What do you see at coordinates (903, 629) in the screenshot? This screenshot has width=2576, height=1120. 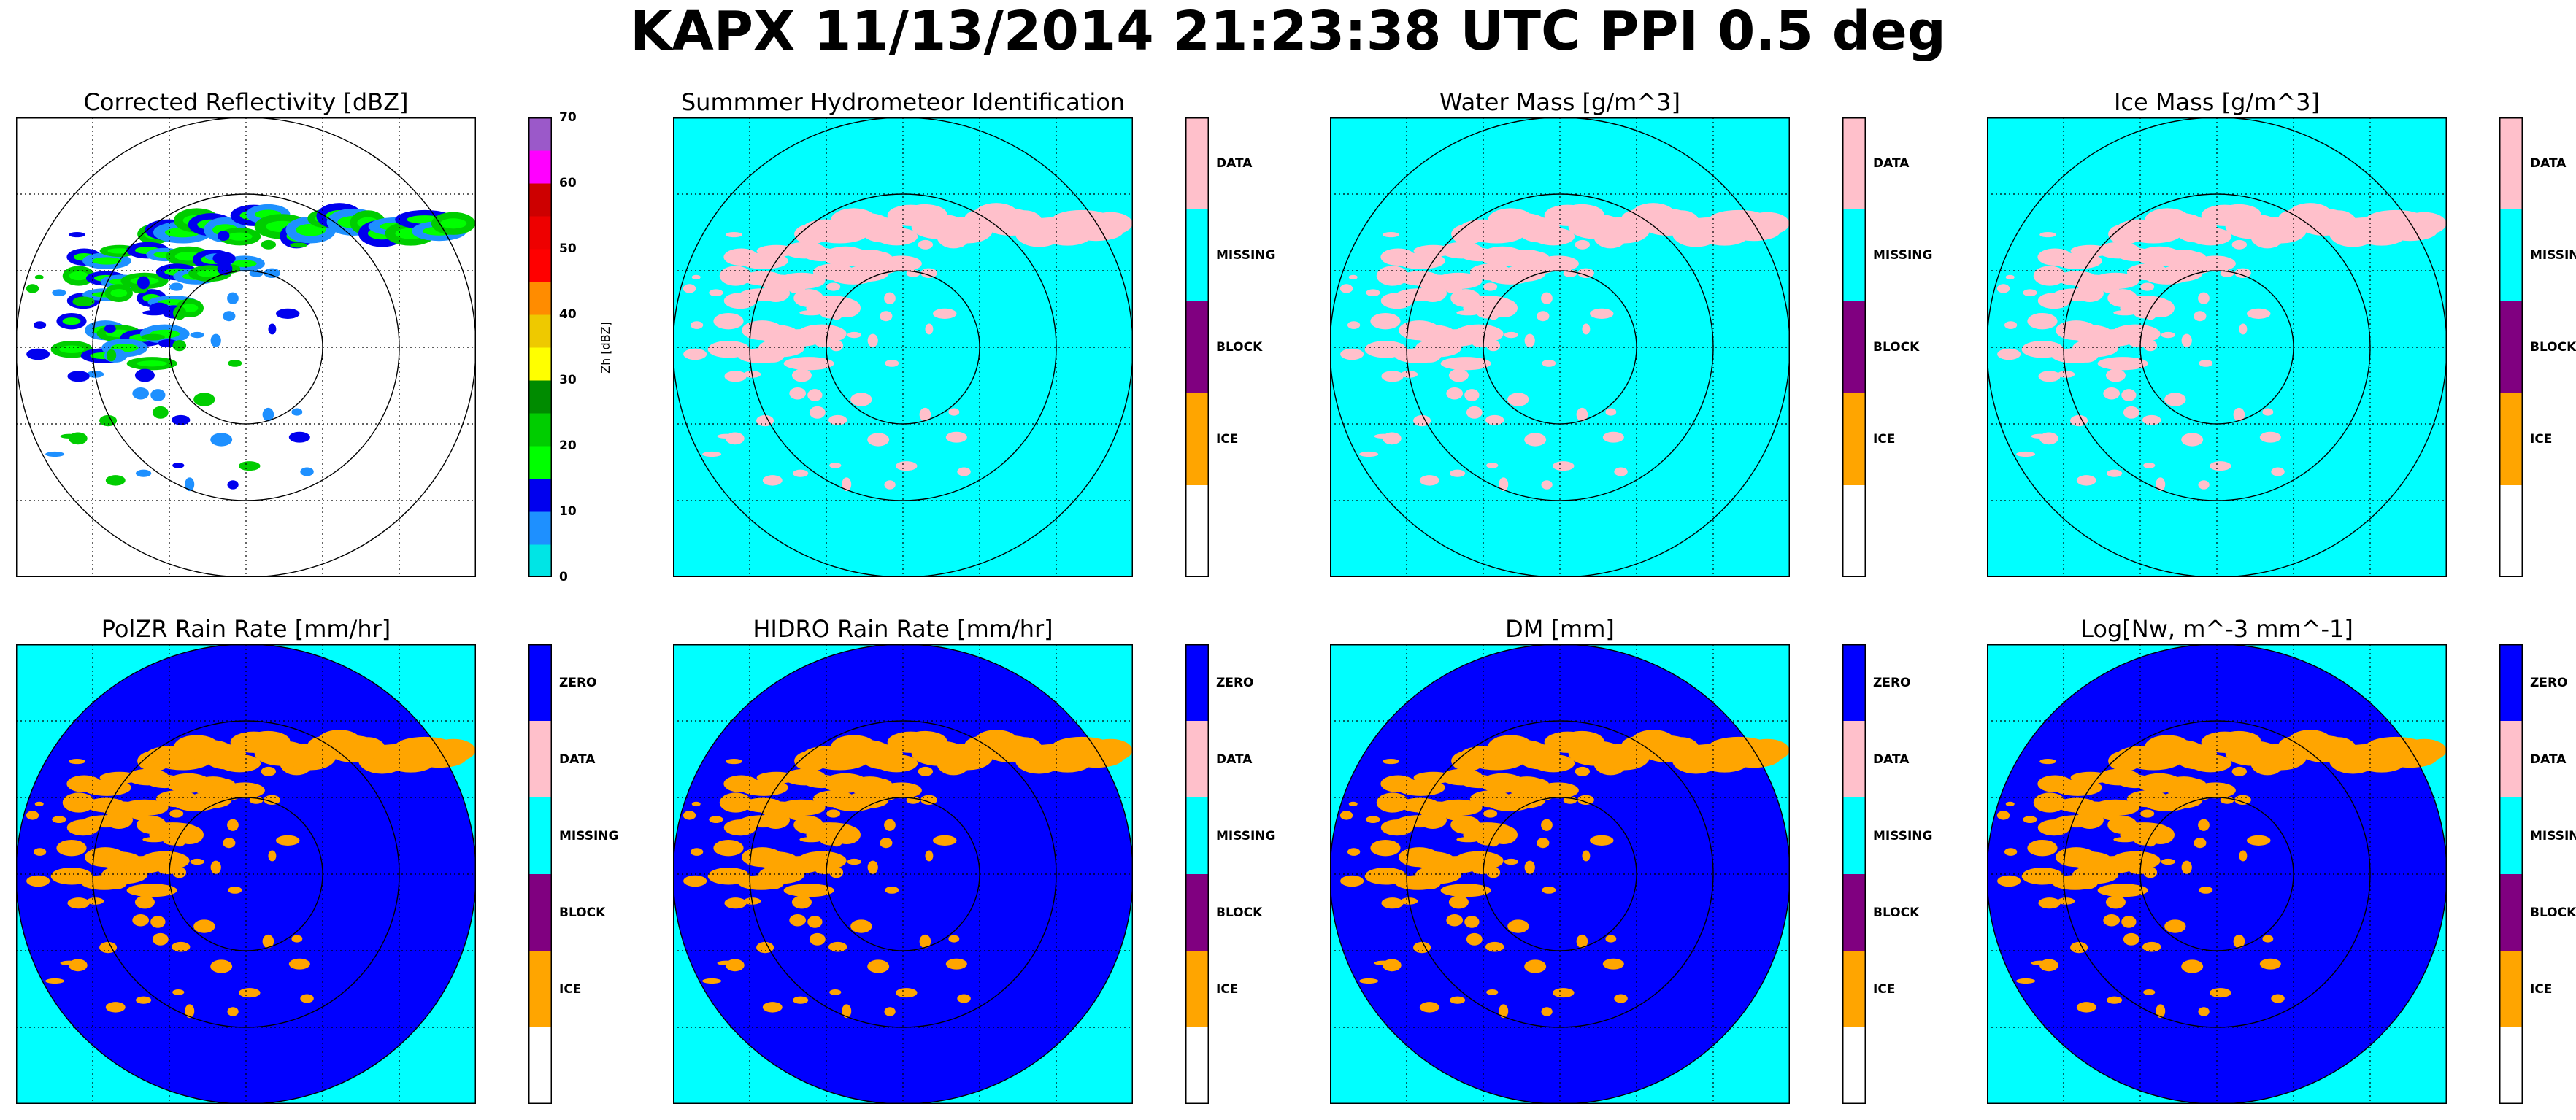 I see `panel-title: HIDRO Rain Rate [mm/hr]` at bounding box center [903, 629].